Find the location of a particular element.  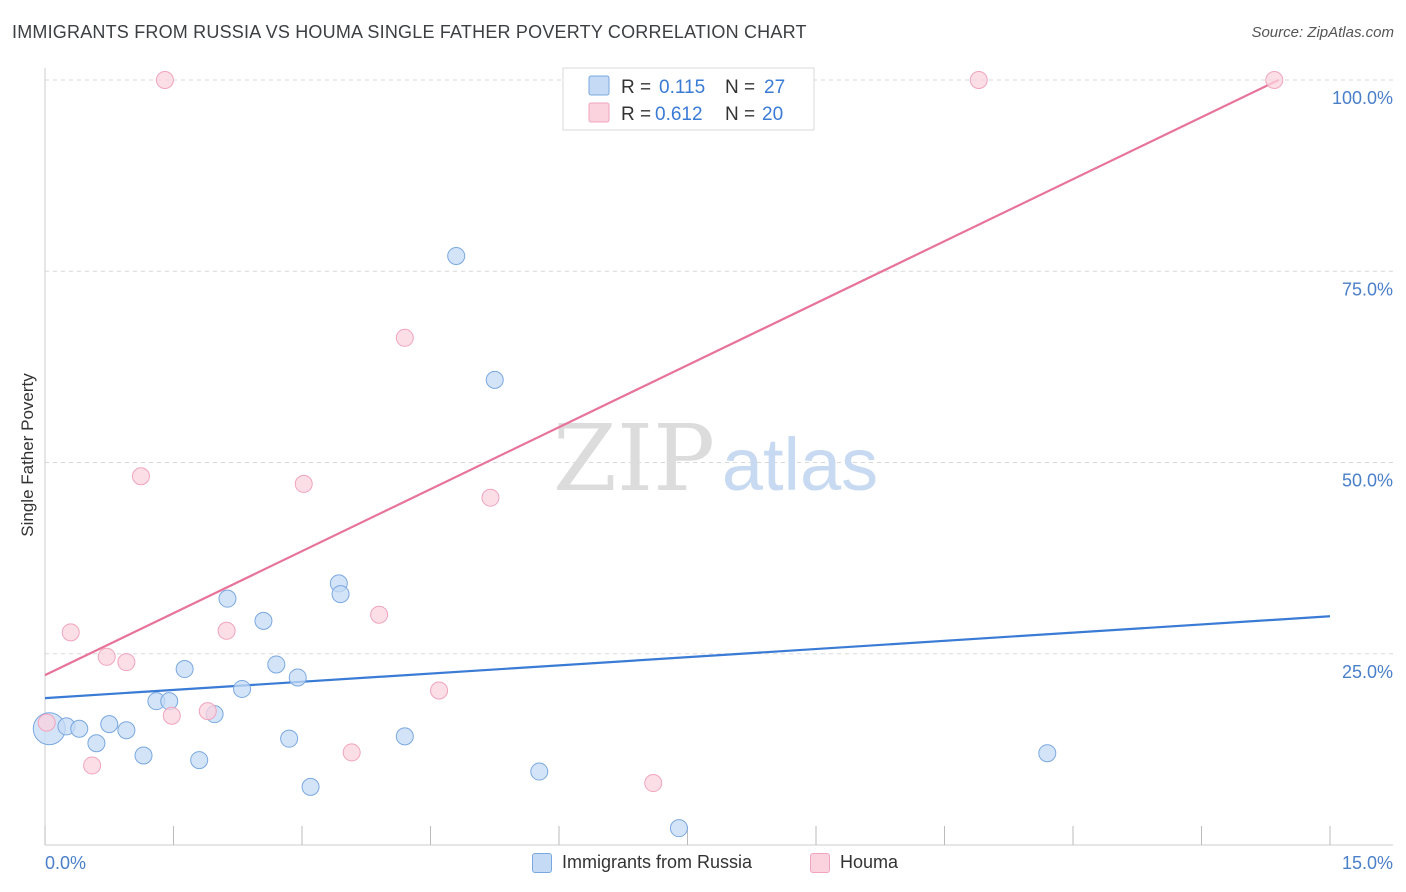

legend-swatch-pink is located at coordinates (599, 112).